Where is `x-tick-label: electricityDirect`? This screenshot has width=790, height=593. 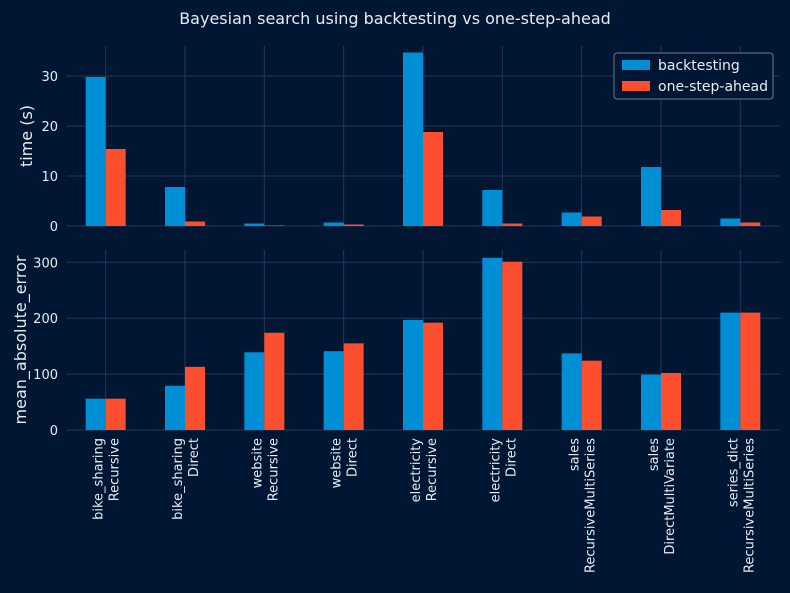
x-tick-label: electricityDirect is located at coordinates (503, 470).